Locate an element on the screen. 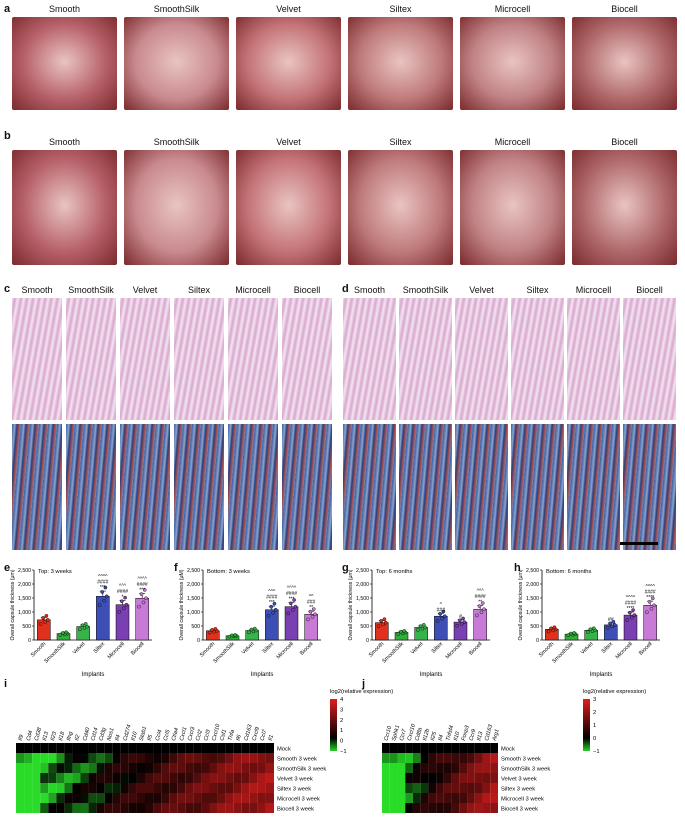 This screenshot has height=838, width=685. panel-c-trichrome-stain-smoothsilk is located at coordinates (91, 487).